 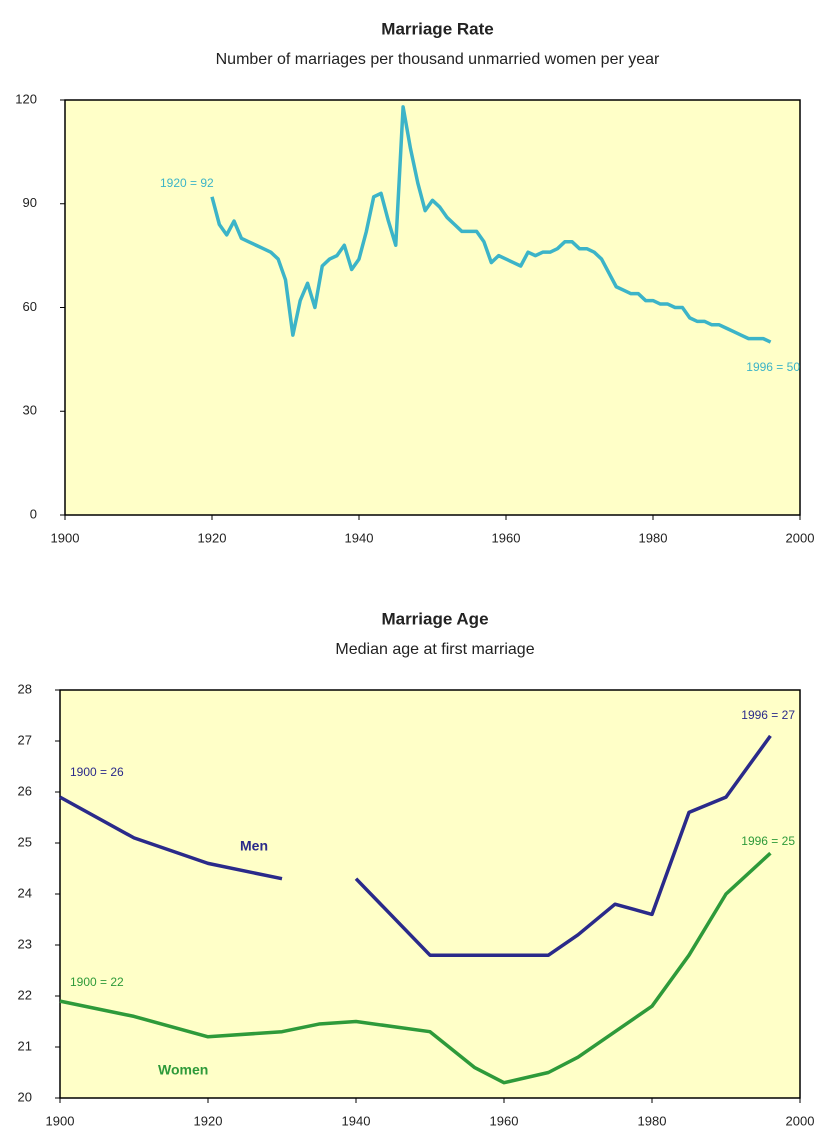 I want to click on y-tick-label: 28, so click(x=25, y=688).